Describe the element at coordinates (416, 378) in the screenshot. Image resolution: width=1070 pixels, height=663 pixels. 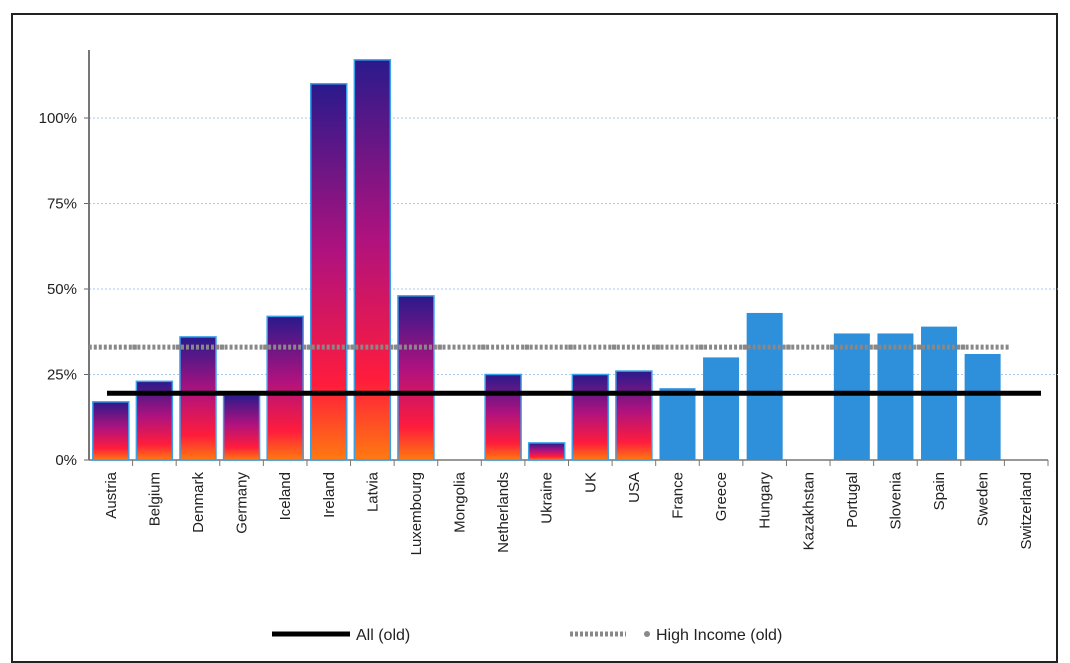
I see `bar-luxembourg` at that location.